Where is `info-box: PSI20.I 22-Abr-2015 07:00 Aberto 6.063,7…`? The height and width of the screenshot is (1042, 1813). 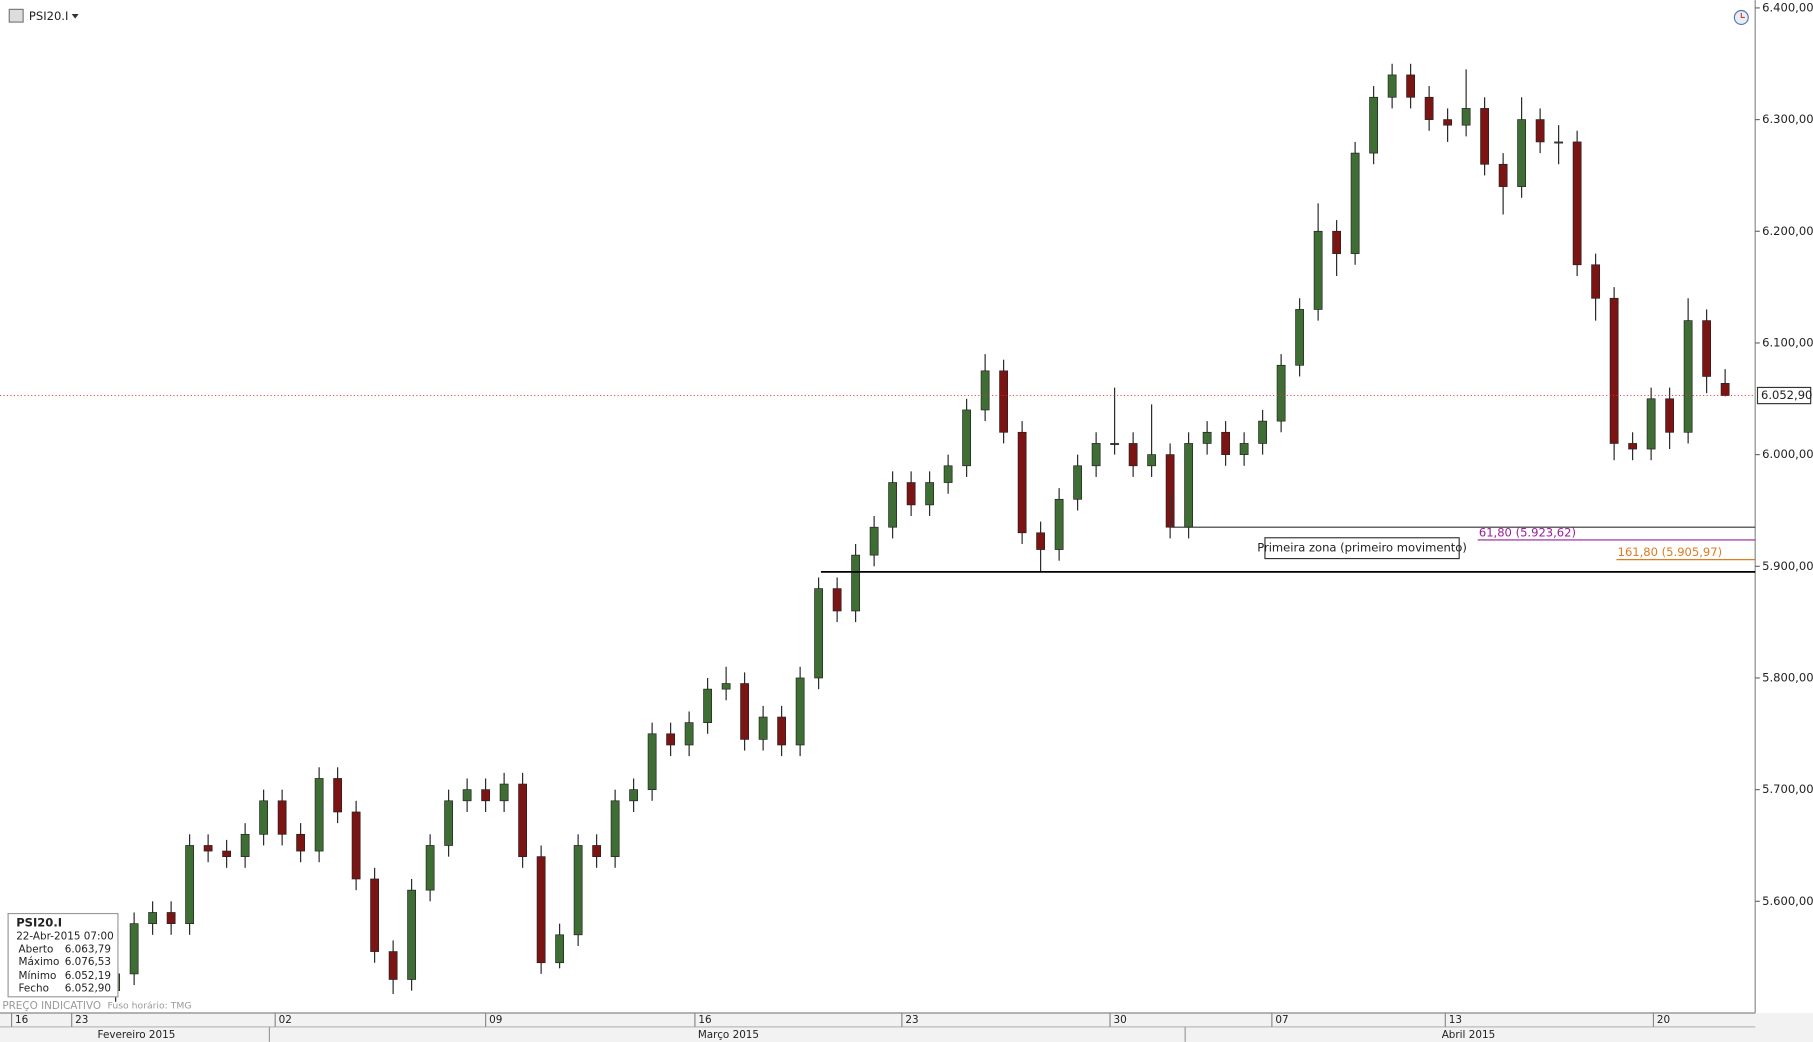 info-box: PSI20.I 22-Abr-2015 07:00 Aberto 6.063,7… is located at coordinates (63, 955).